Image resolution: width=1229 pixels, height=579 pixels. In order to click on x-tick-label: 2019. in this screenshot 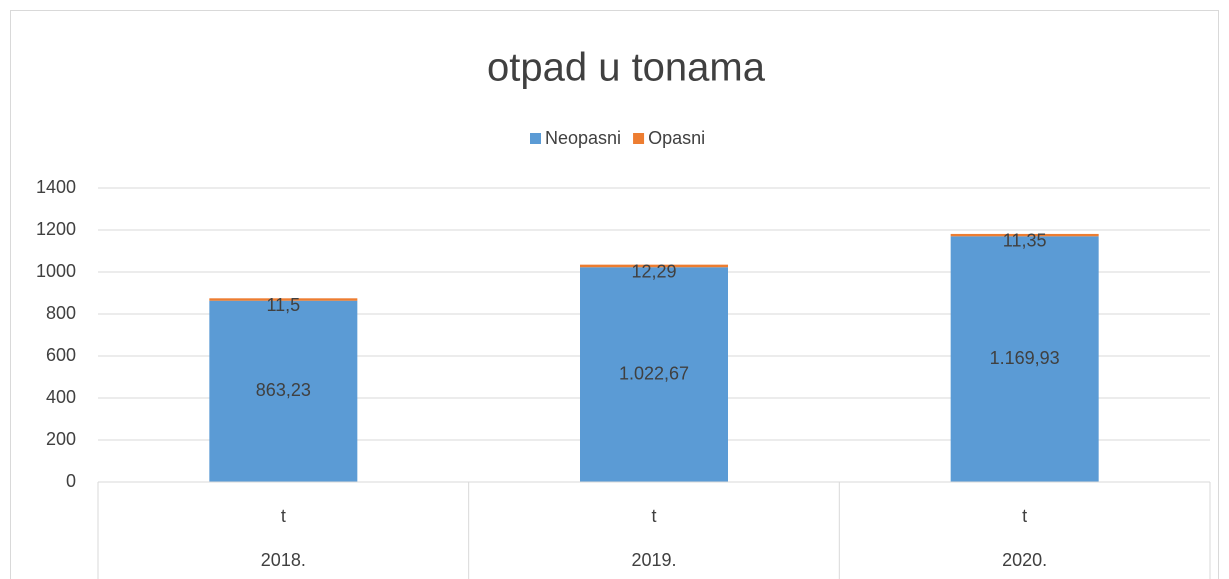, I will do `click(653, 560)`.